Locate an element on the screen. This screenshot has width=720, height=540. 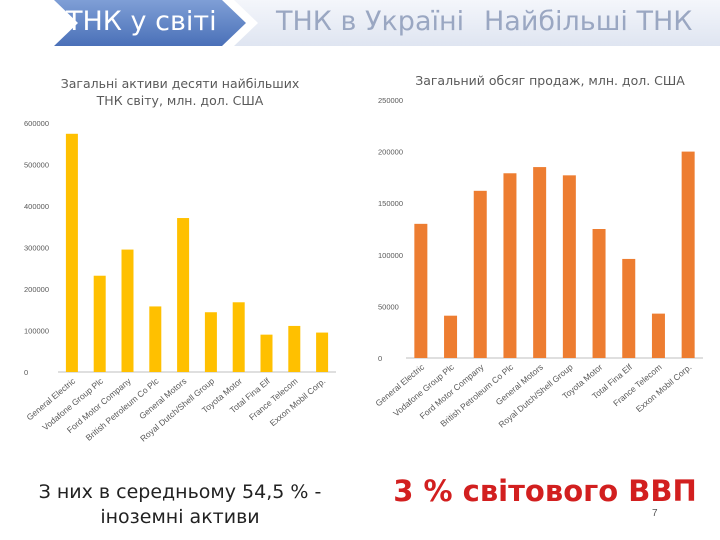
assets-y-tick-label: 200000 is located at coordinates (36, 289).